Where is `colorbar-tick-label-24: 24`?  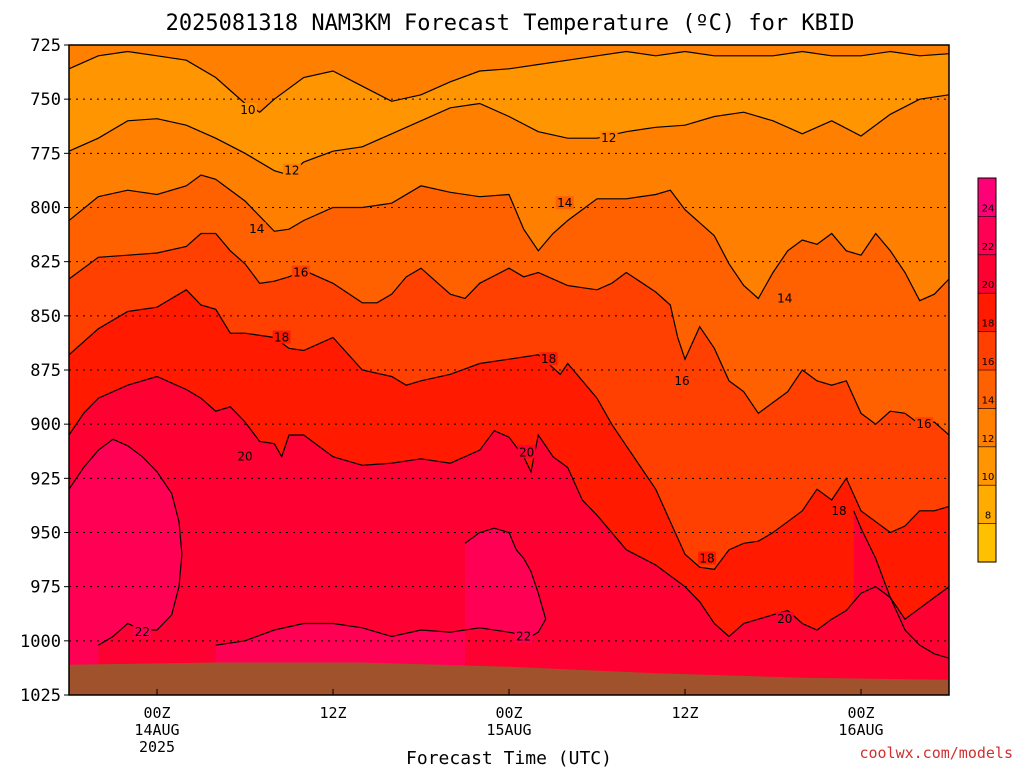 colorbar-tick-label-24: 24 is located at coordinates (988, 208).